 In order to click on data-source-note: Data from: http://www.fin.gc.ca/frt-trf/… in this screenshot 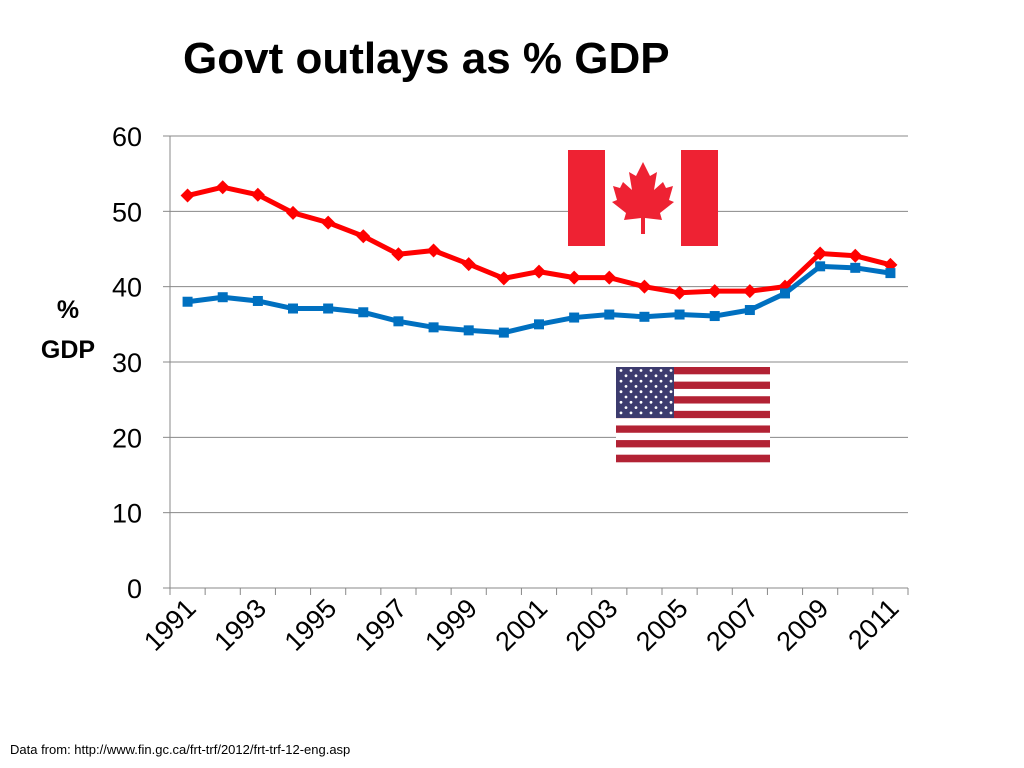, I will do `click(180, 749)`.